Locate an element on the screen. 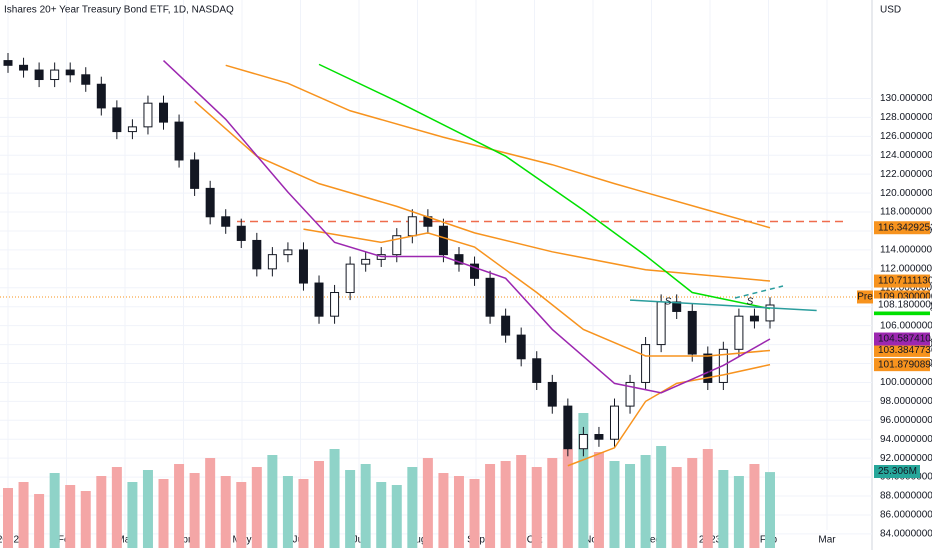  y-tick-label: 94.0000000 is located at coordinates (906, 439).